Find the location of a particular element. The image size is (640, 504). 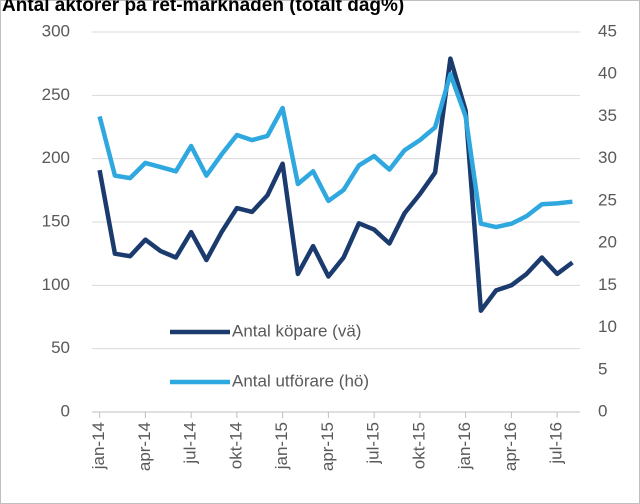

x-tick-label: jul-15 is located at coordinates (373, 443).